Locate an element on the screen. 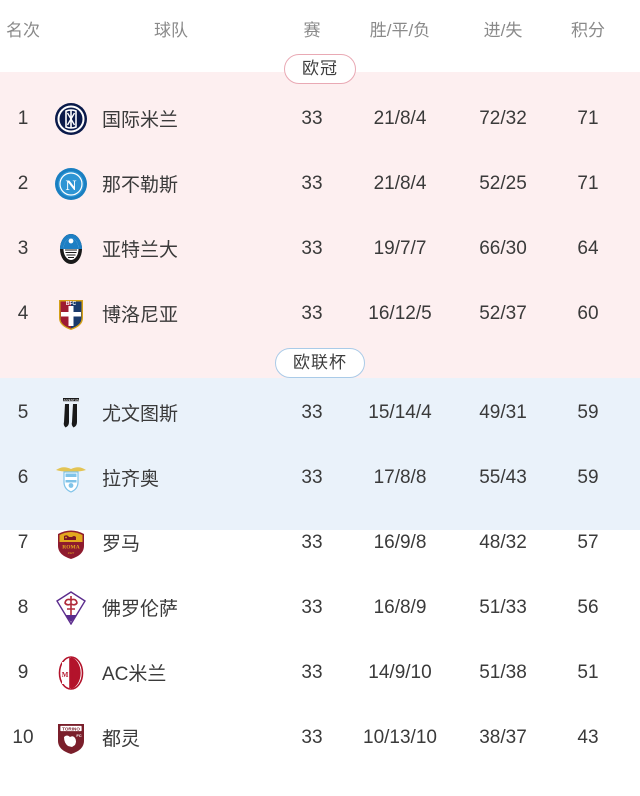  row-wdl: 16/8/9 is located at coordinates (400, 607).